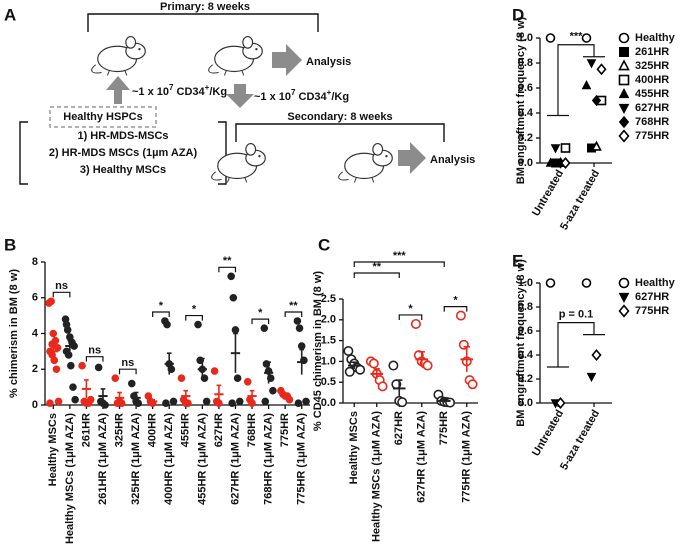 The height and width of the screenshot is (544, 685). What do you see at coordinates (122, 136) in the screenshot?
I see `condition: 1) HR-MDS-MSCs` at bounding box center [122, 136].